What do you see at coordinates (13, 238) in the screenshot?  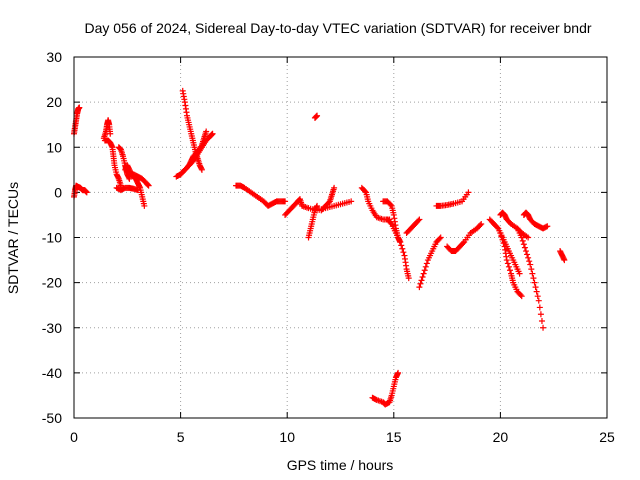 I see `y-axis-label: SDTVAR / TECUs` at bounding box center [13, 238].